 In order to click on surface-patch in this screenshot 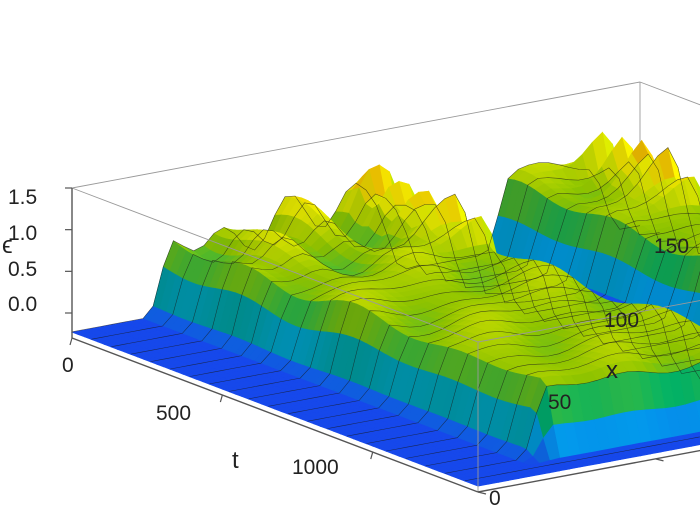, I will do `click(697, 350)`.